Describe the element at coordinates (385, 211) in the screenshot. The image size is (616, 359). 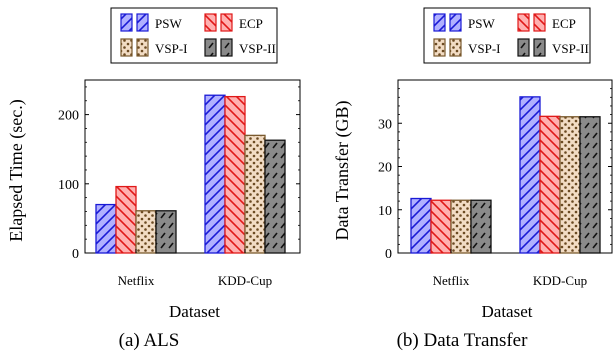
I see `y-tick-label: 10` at that location.